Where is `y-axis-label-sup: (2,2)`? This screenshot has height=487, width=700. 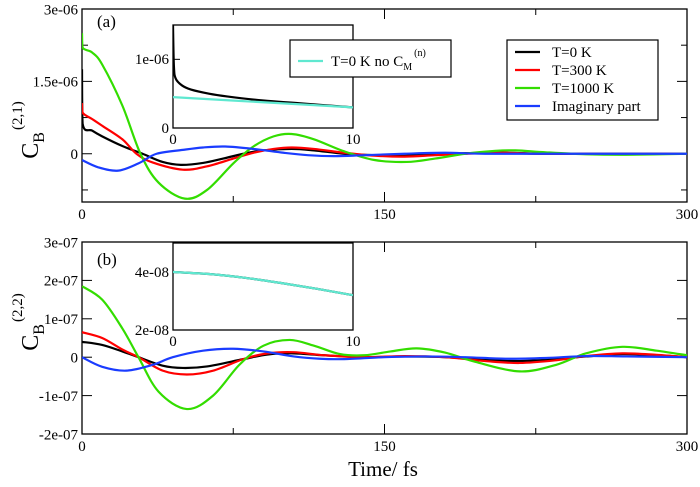
y-axis-label-sup: (2,2) is located at coordinates (18, 307).